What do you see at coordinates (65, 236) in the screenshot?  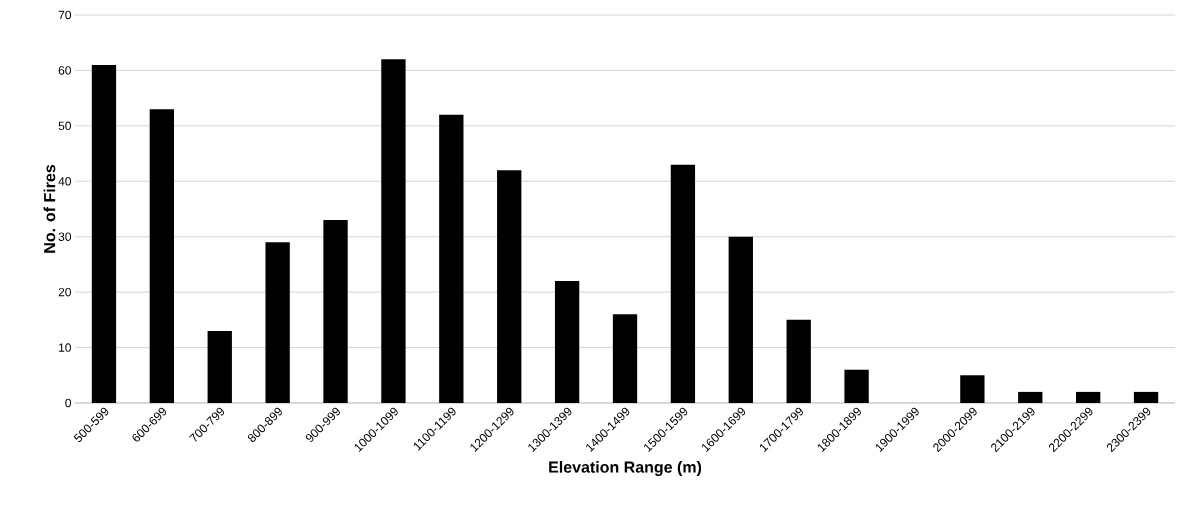 I see `y-tick-label: 30` at bounding box center [65, 236].